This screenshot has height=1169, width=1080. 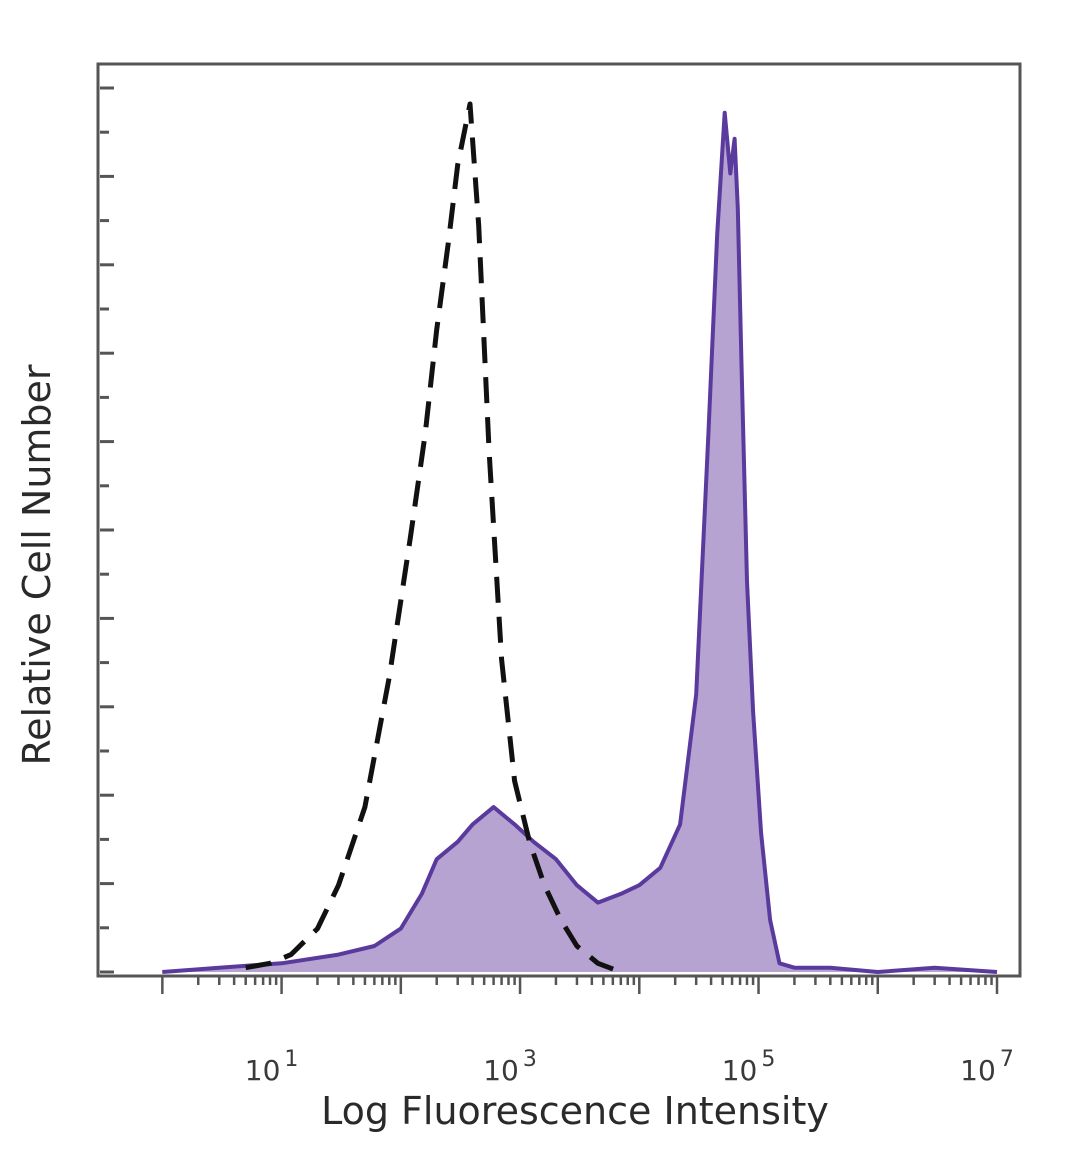 I want to click on x-tick-label: 10 5, so click(x=749, y=1067).